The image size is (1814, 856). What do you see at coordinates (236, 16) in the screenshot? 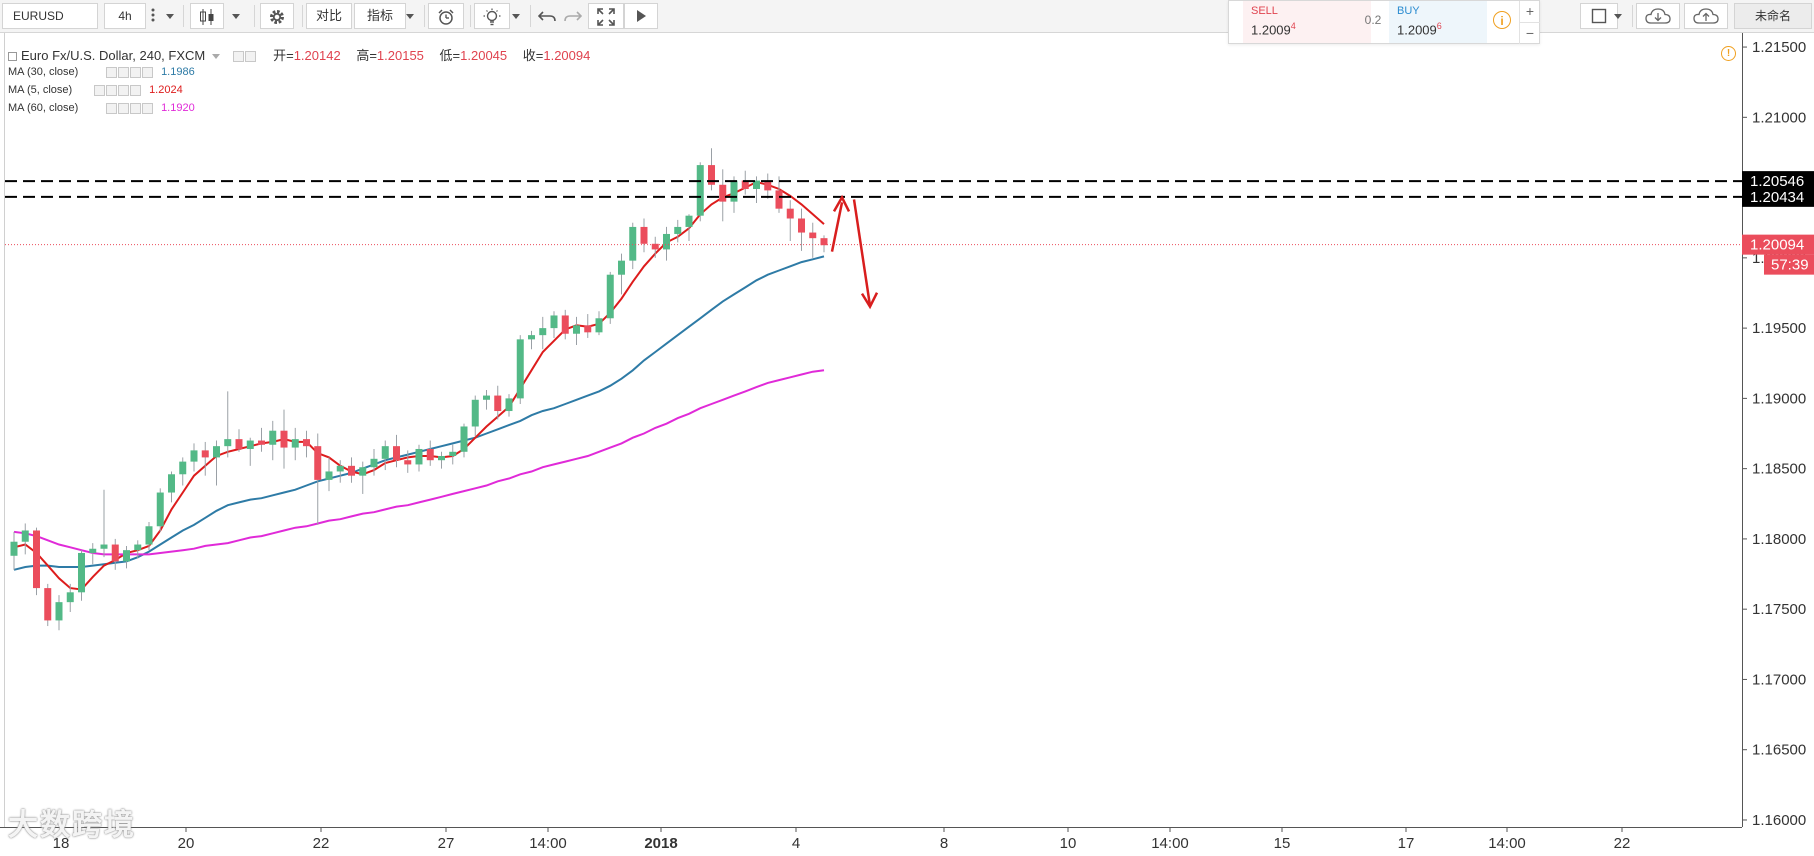
I see `chart-style-dropdown-icon` at bounding box center [236, 16].